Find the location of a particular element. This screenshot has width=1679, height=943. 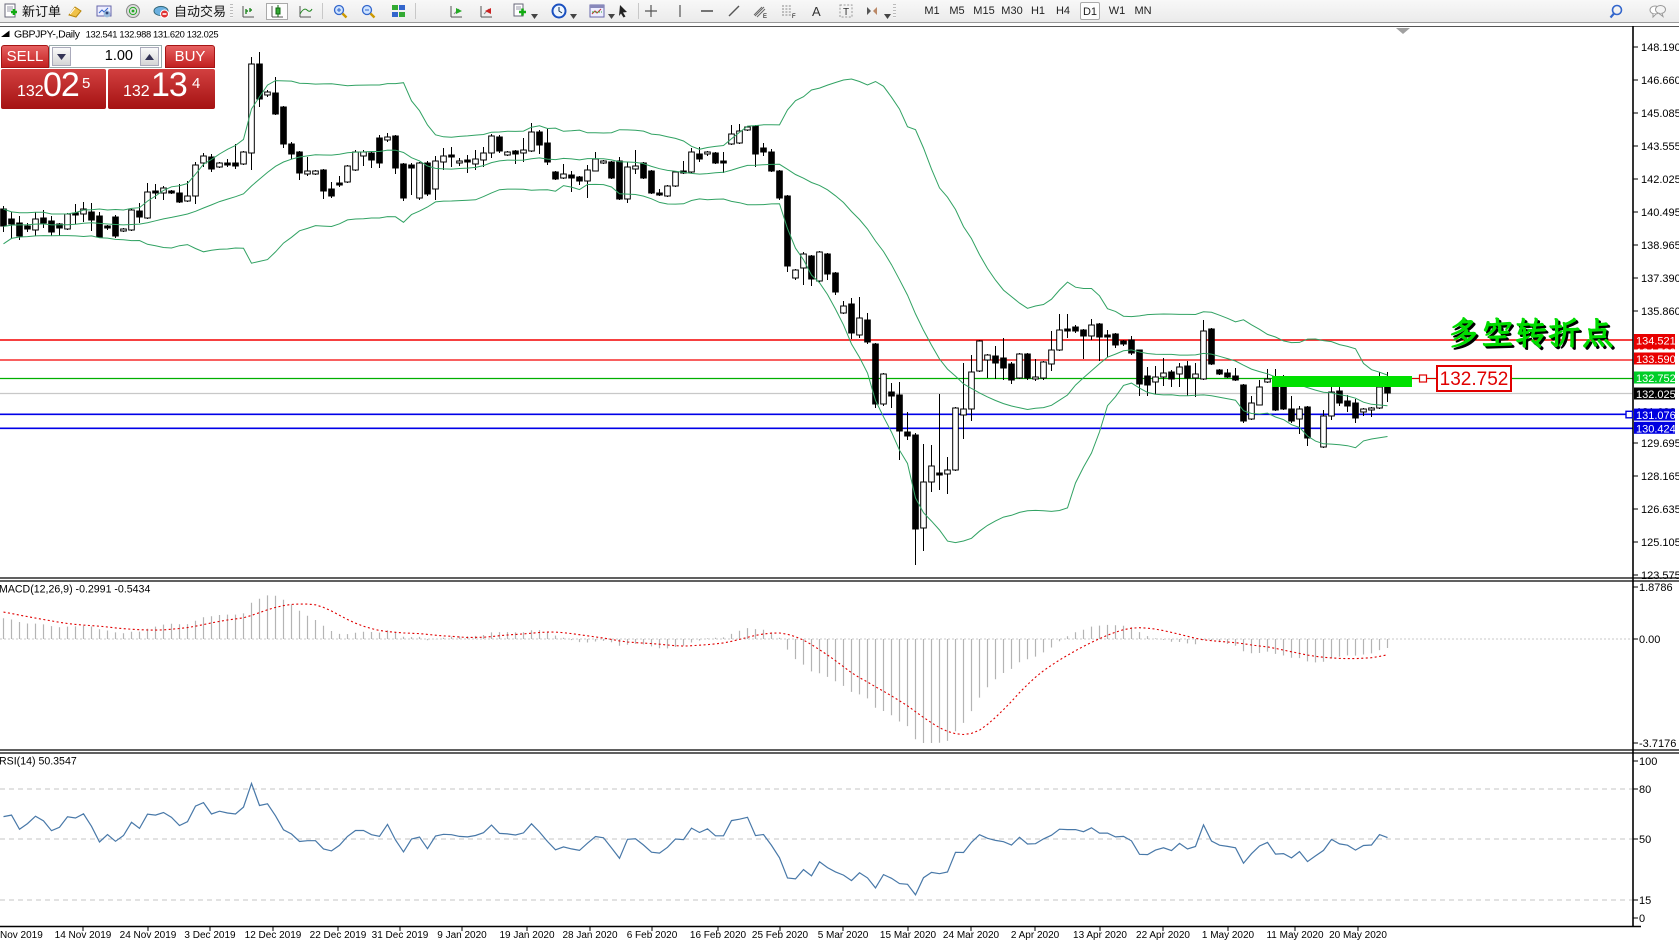

svg-text: RSI(14) 50.3547 is located at coordinates (38, 762).